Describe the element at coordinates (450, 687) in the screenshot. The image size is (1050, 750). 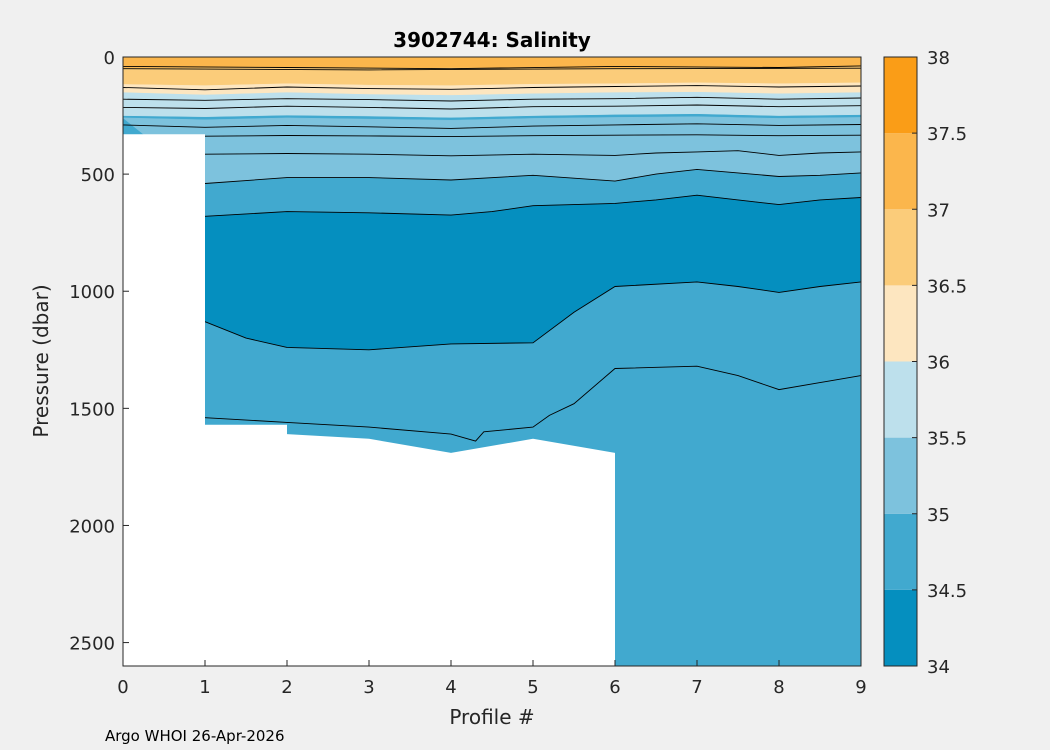
I see `x-tick-label: 4` at that location.